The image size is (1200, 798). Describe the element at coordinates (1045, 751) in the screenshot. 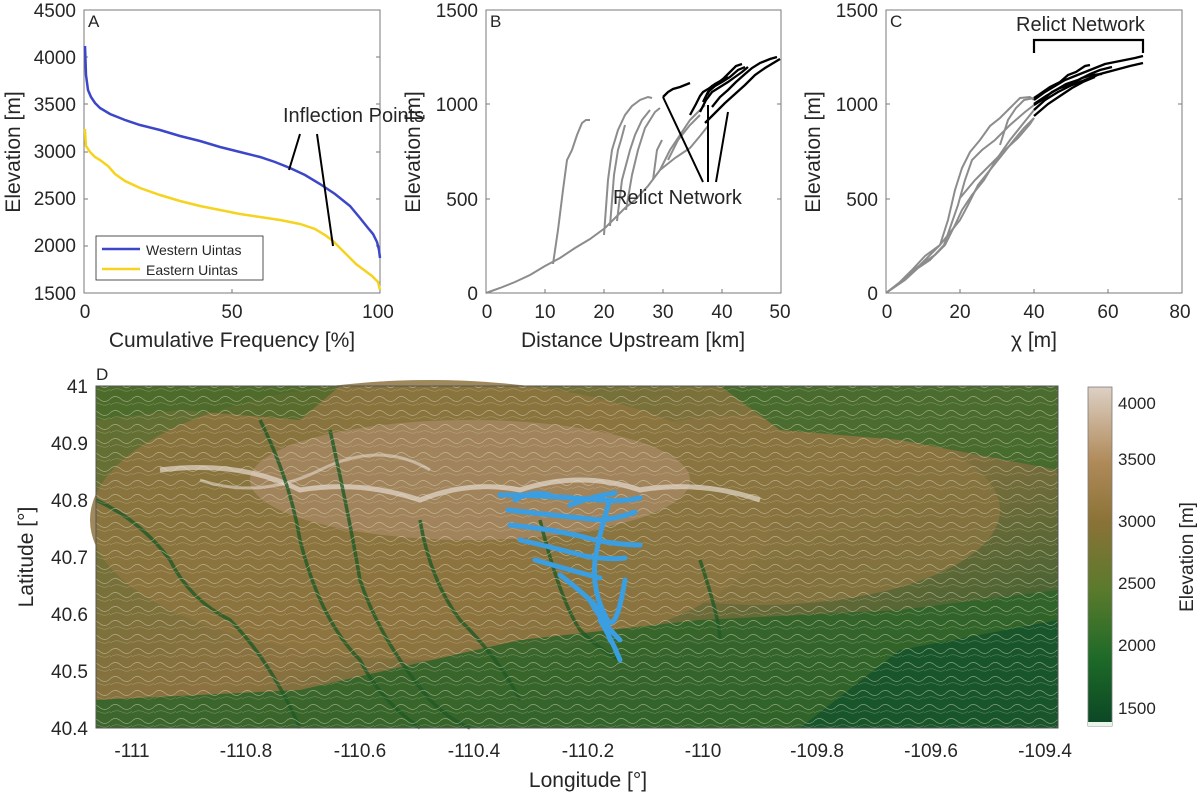

I see `svg-text: -109.4` at that location.